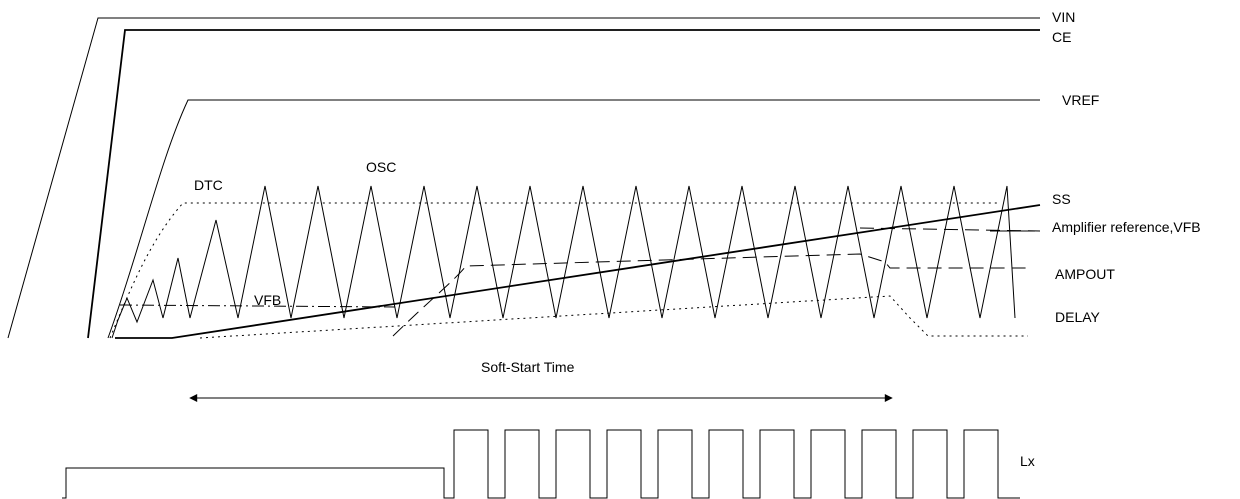  I want to click on dtc-label: DTC, so click(208, 185).